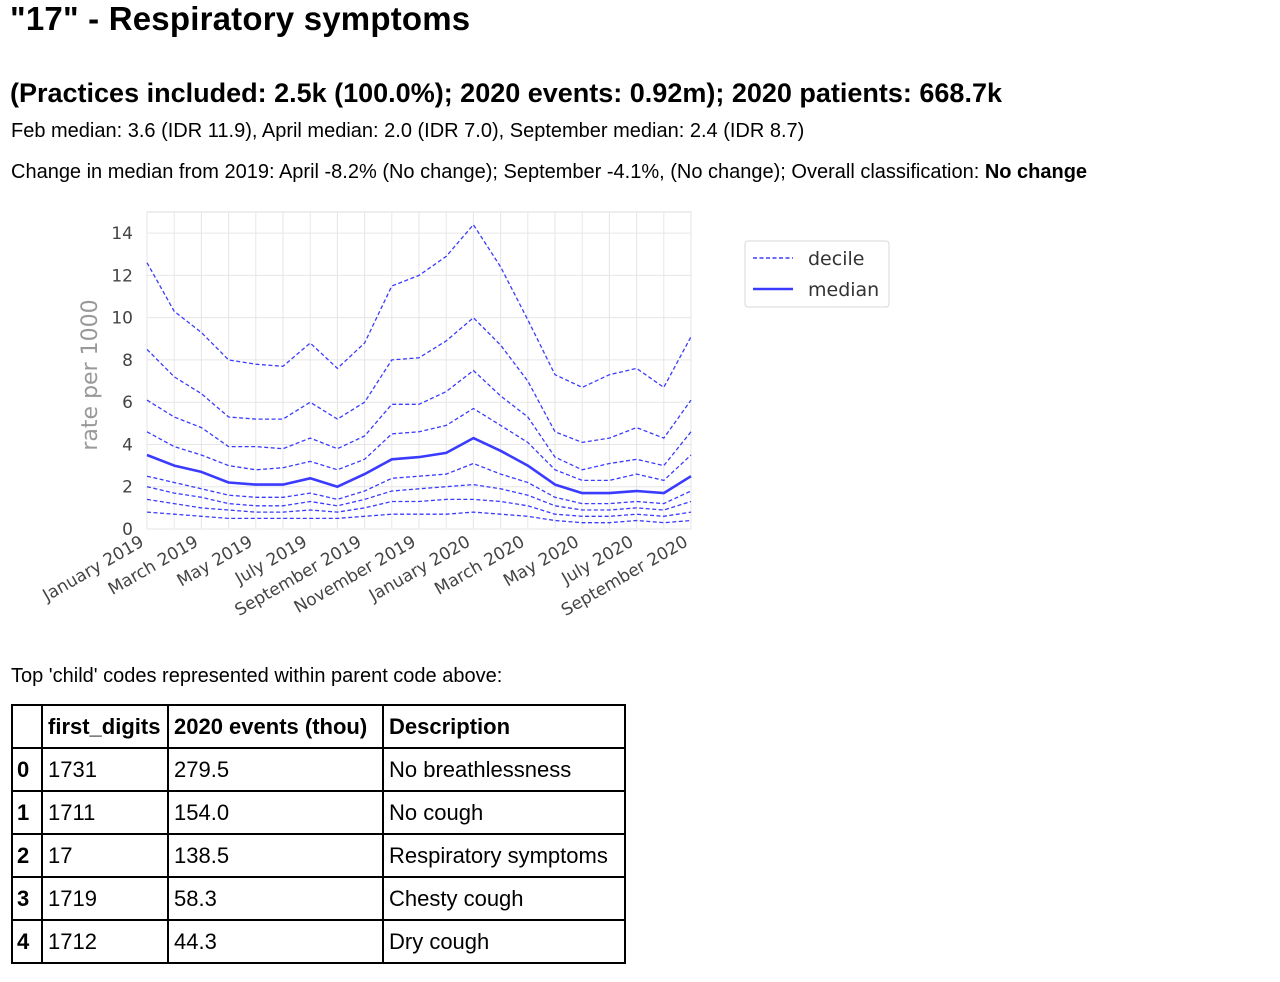  I want to click on cell-events: 154.0, so click(275, 812).